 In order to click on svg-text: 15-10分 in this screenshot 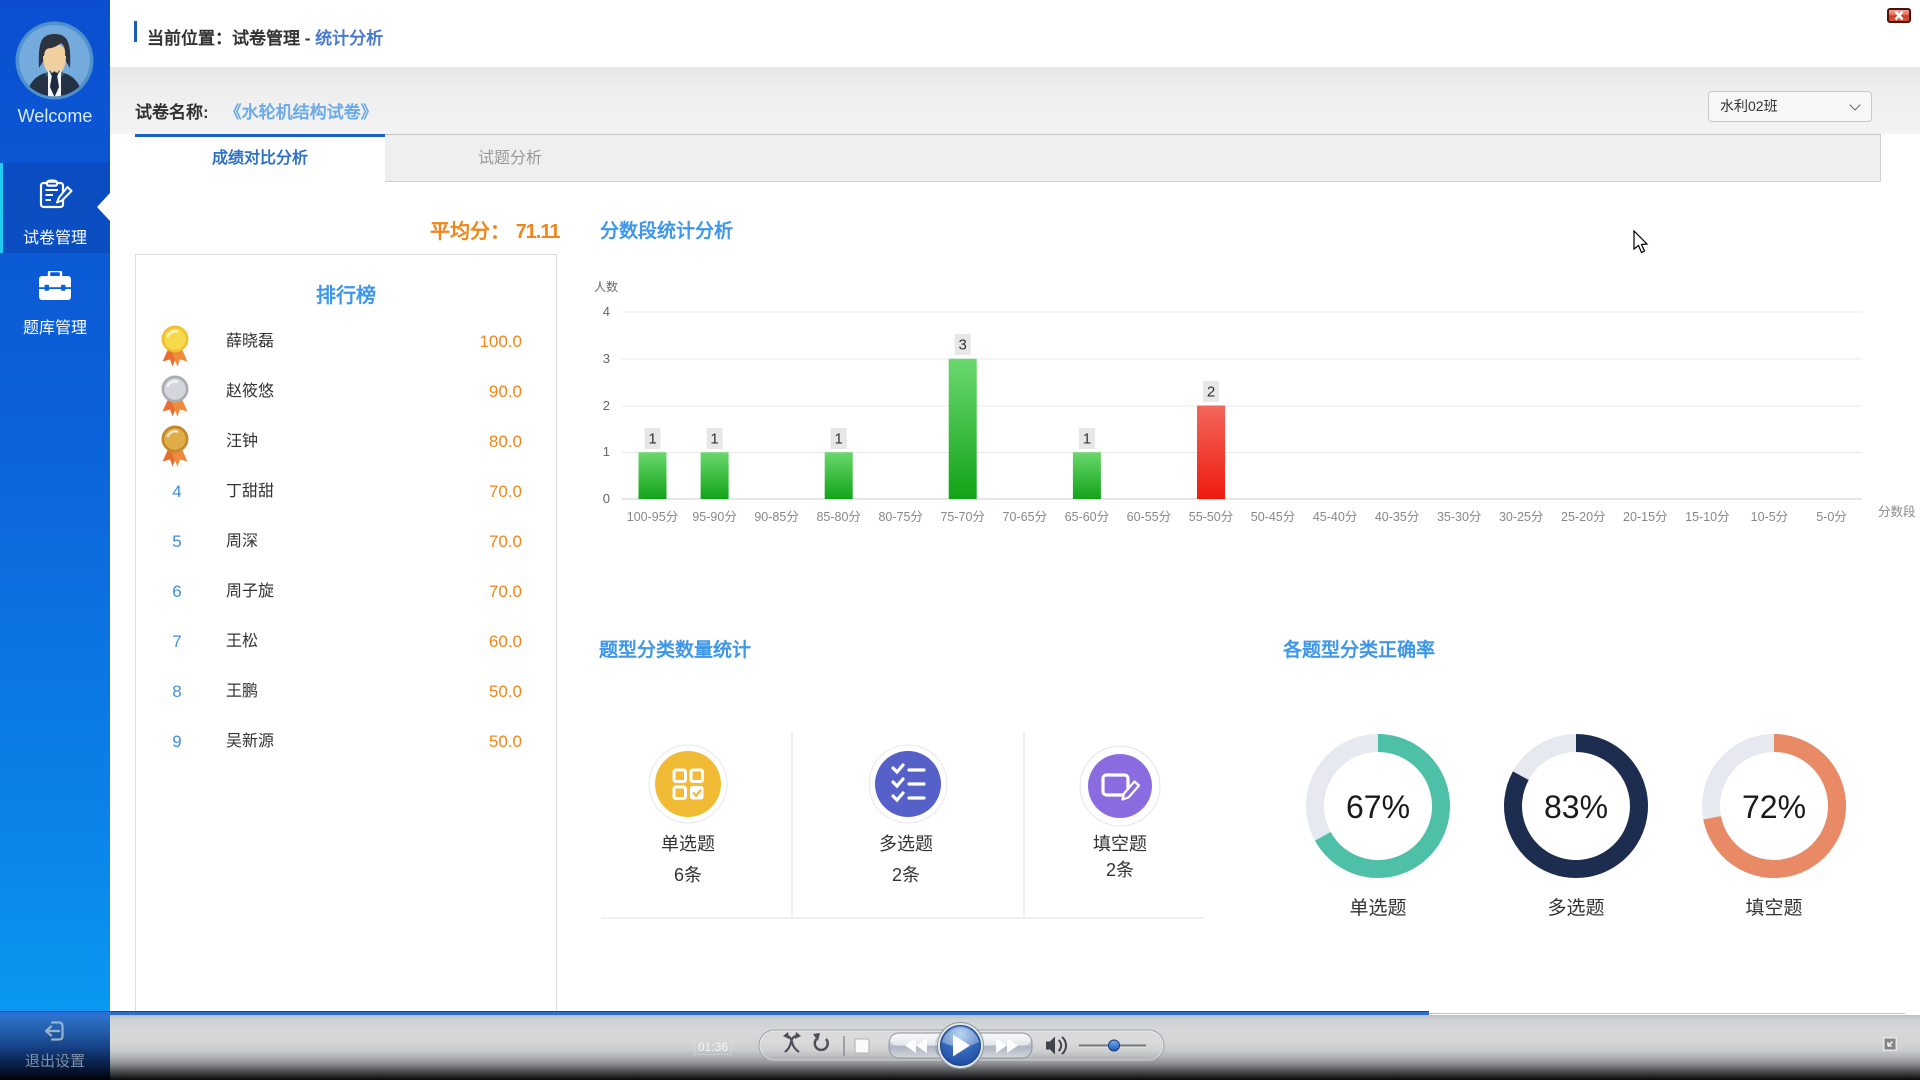, I will do `click(1707, 517)`.